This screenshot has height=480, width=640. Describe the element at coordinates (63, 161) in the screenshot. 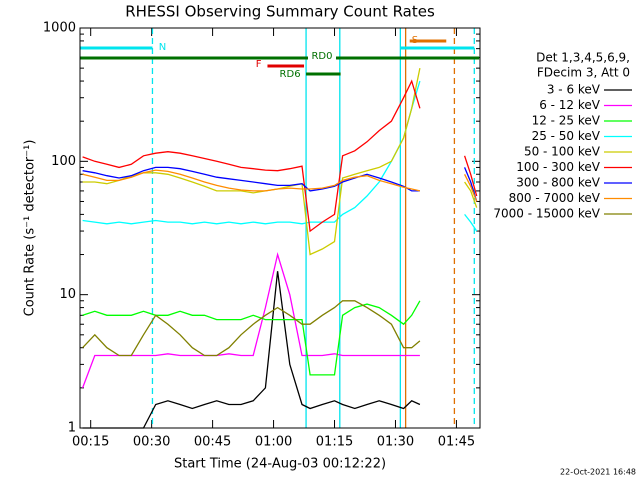

I see `y-tick-label: 100` at that location.